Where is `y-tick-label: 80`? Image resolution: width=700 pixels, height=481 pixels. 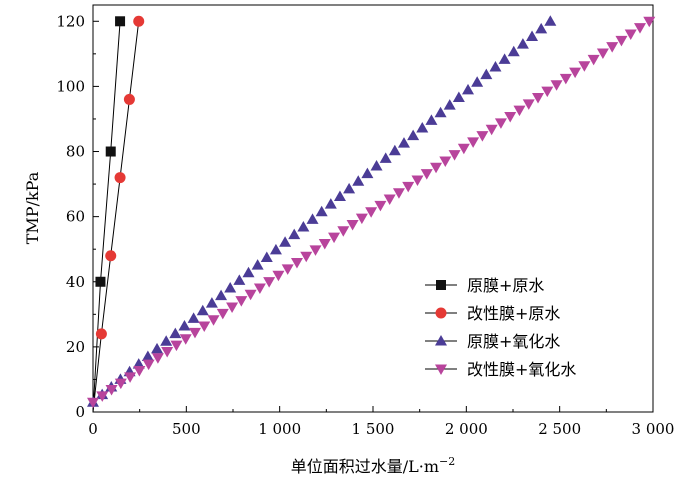 y-tick-label: 80 is located at coordinates (75, 152).